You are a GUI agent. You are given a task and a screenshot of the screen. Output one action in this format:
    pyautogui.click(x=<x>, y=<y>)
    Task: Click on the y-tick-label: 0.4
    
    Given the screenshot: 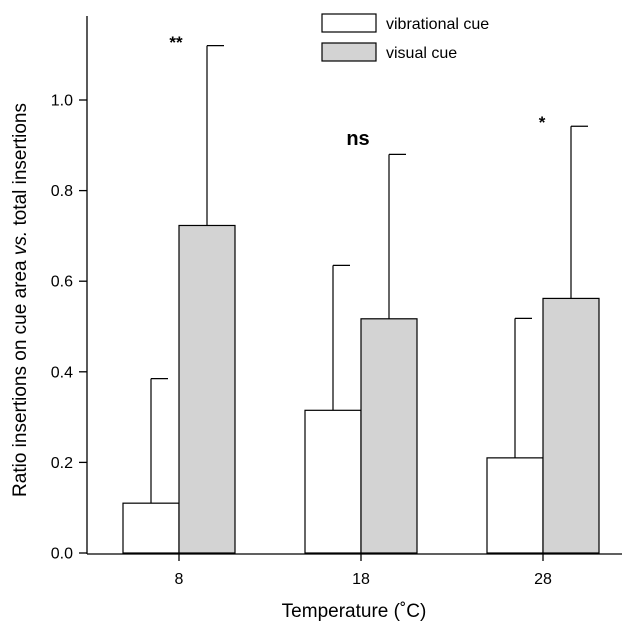 What is the action you would take?
    pyautogui.click(x=62, y=372)
    